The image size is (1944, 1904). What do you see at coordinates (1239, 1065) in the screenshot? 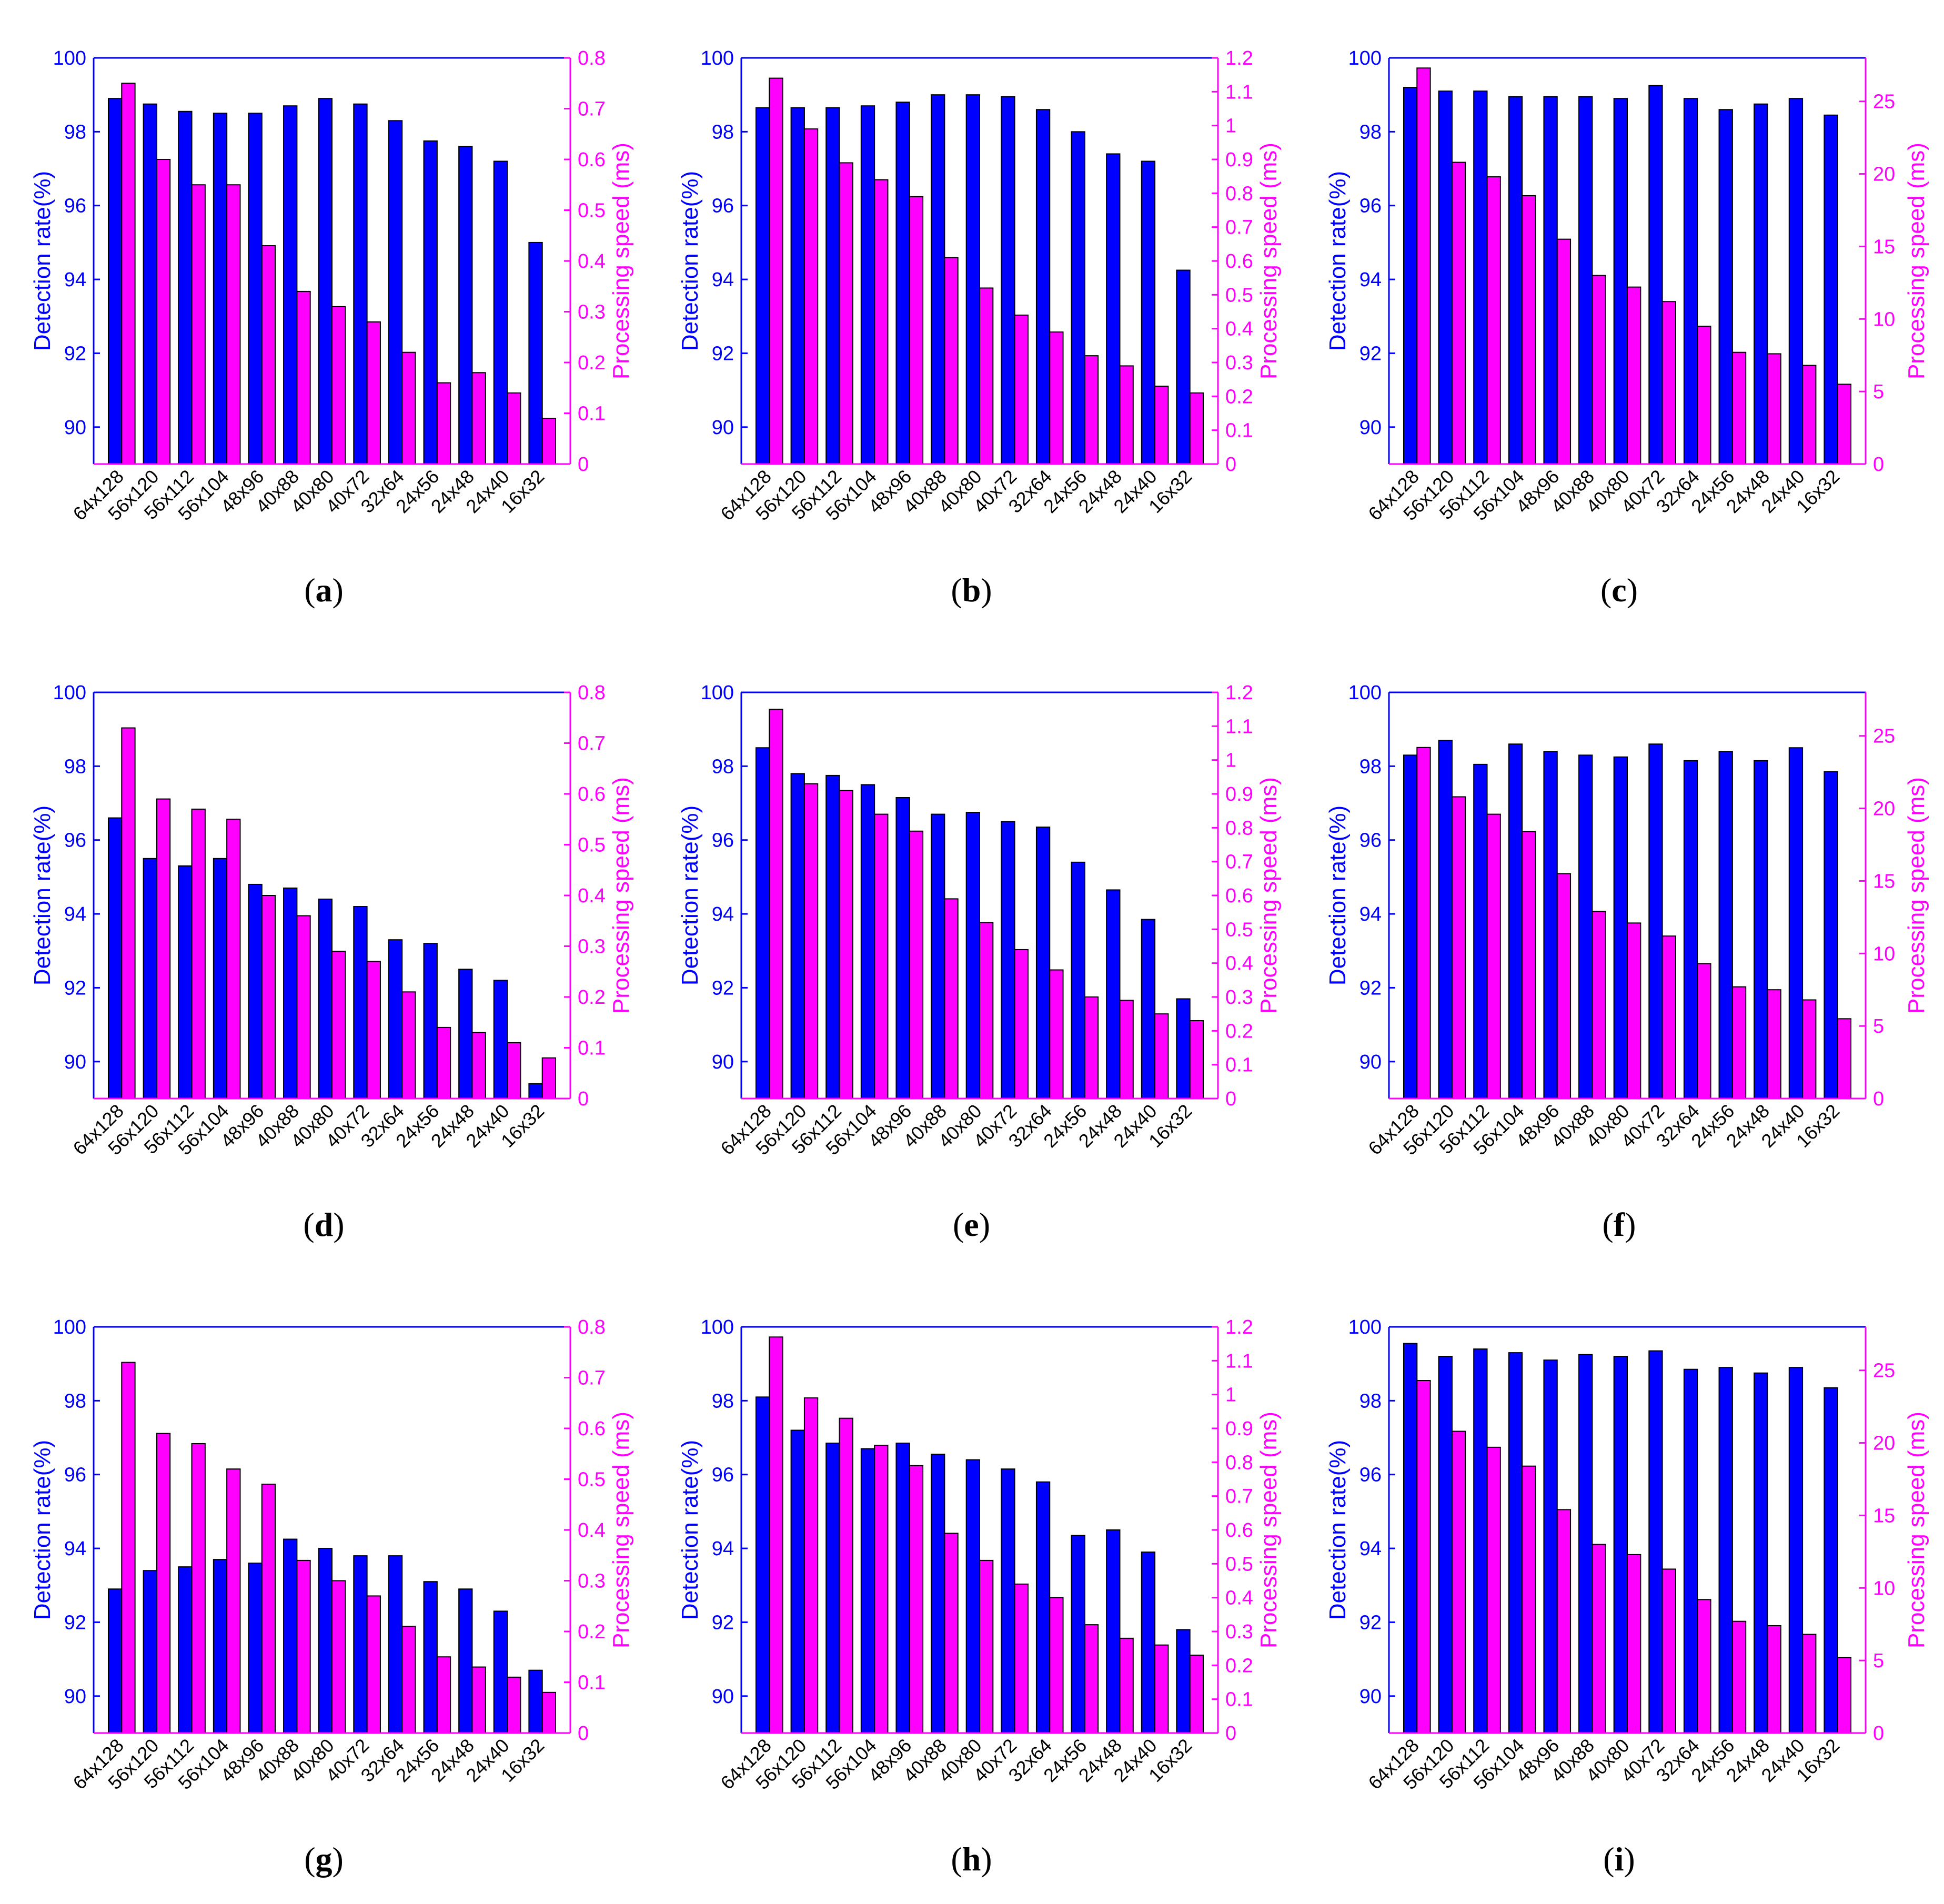
I see `right-tick-label: 0.1` at bounding box center [1239, 1065].